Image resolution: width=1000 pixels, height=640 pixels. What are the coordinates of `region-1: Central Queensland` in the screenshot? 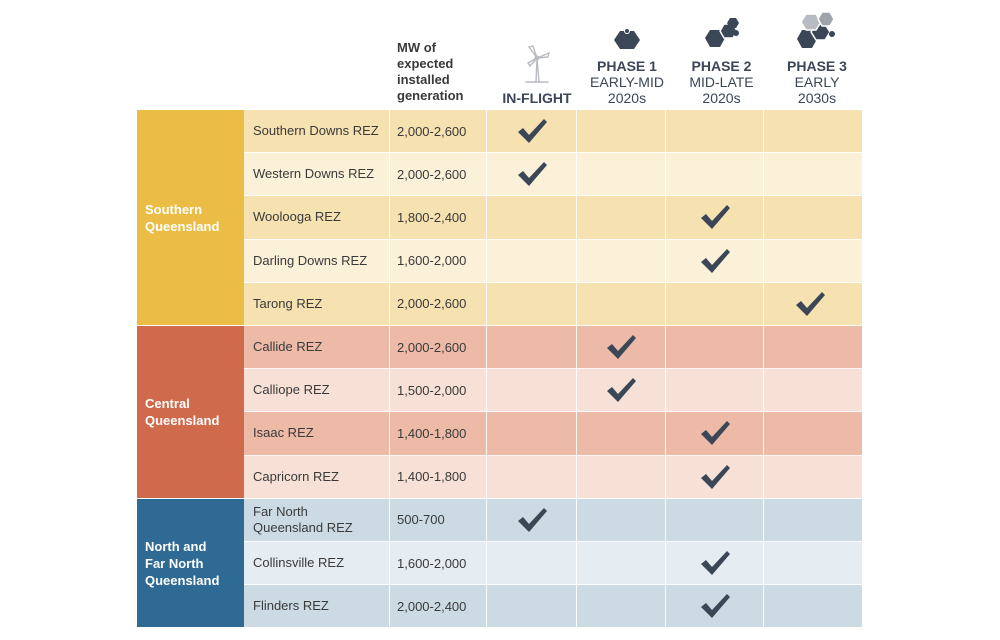 It's located at (190, 412).